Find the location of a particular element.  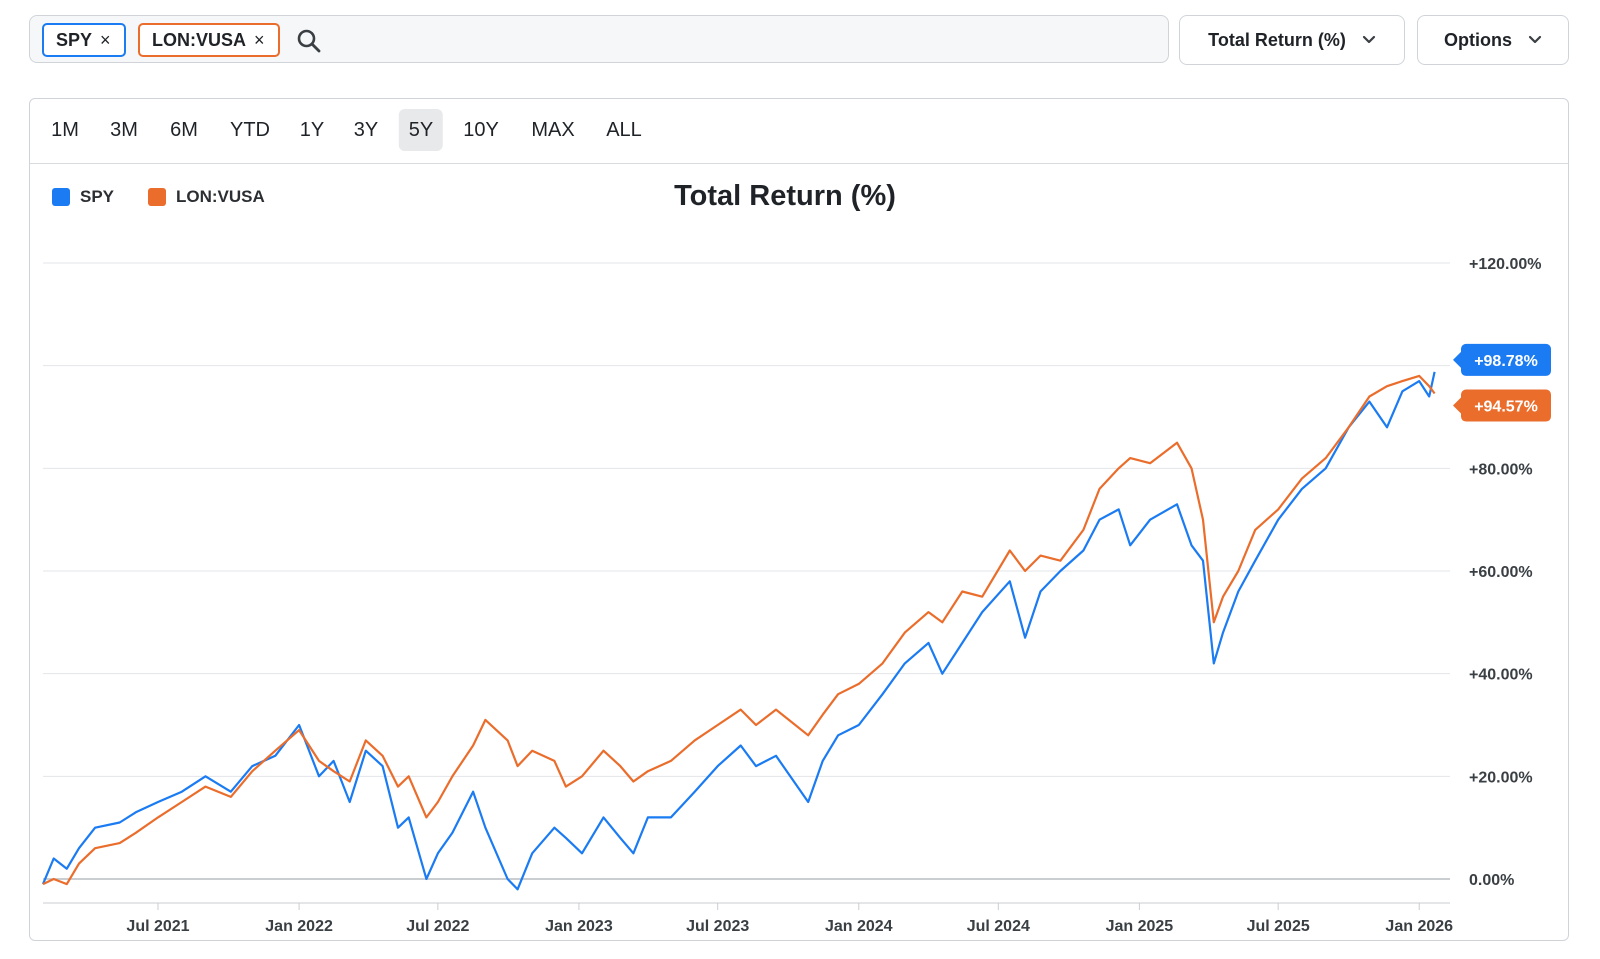

x-tick-label: Jan 2025 is located at coordinates (1140, 926).